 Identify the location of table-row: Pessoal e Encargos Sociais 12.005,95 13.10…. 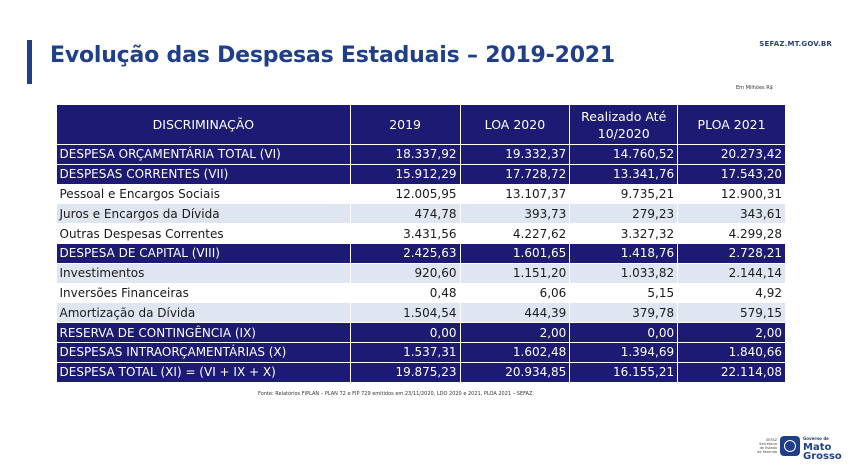
(421, 194).